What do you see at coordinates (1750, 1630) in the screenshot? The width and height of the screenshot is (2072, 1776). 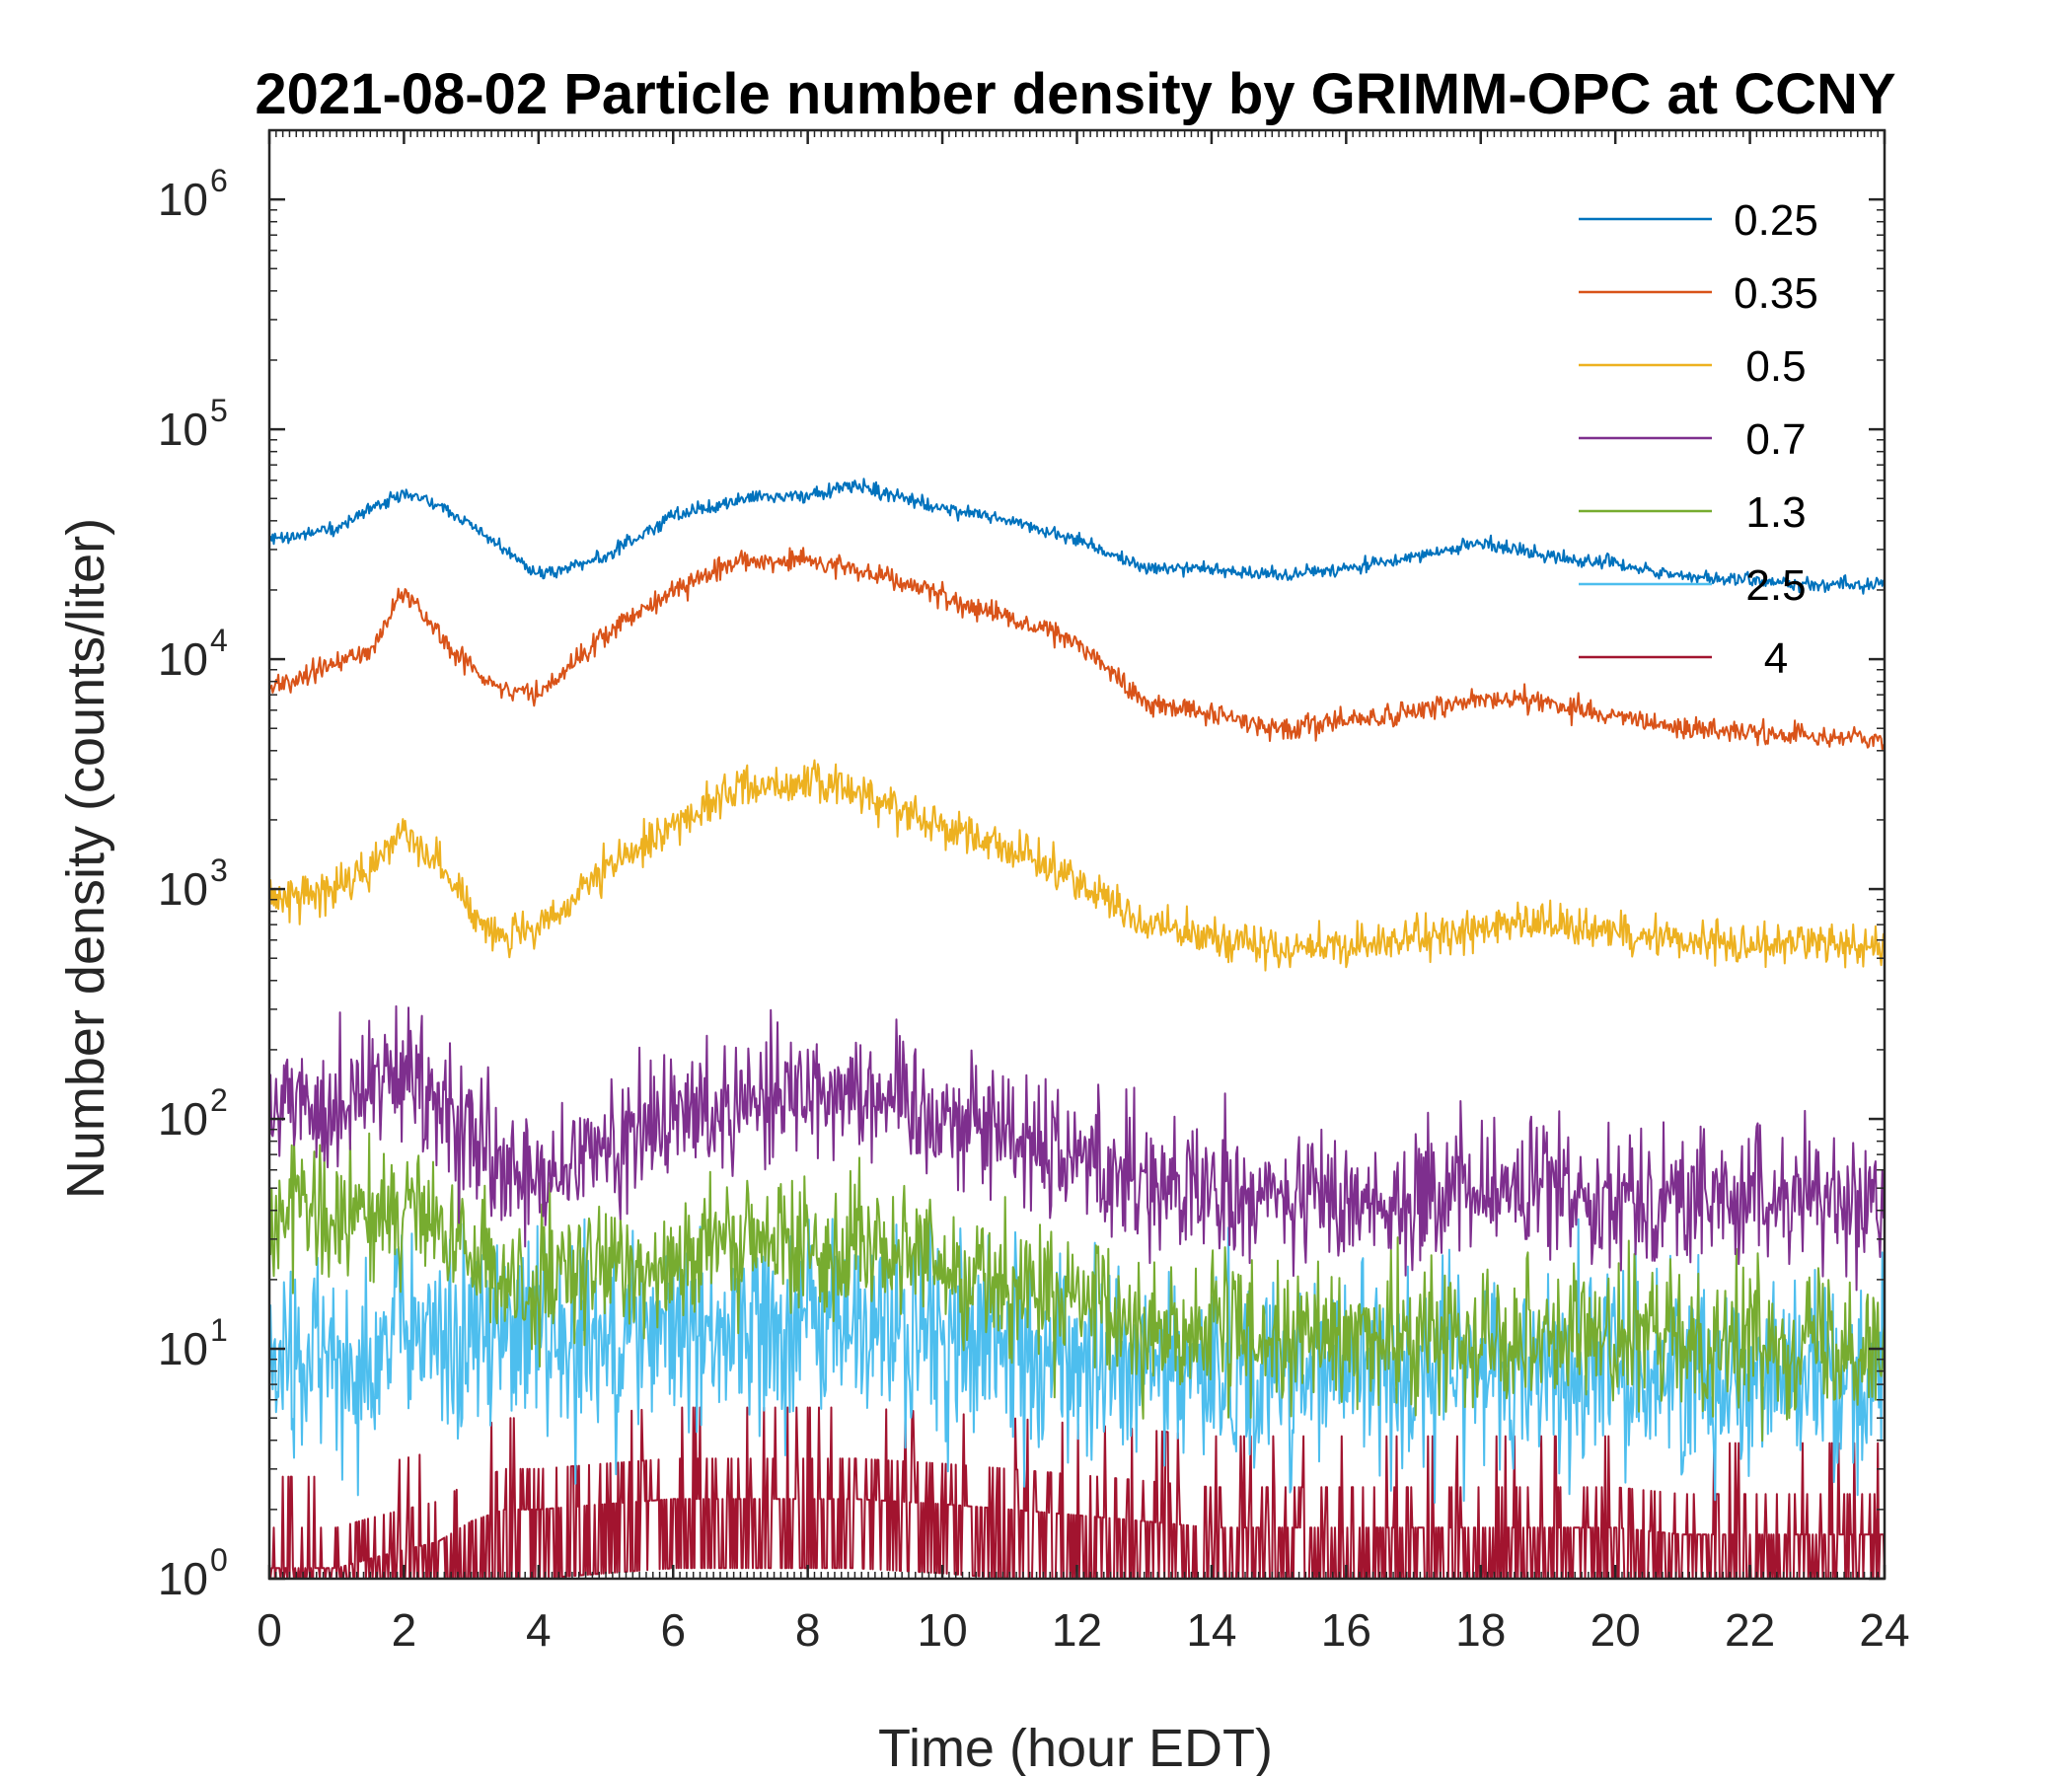 I see `x-tick-label: 22` at bounding box center [1750, 1630].